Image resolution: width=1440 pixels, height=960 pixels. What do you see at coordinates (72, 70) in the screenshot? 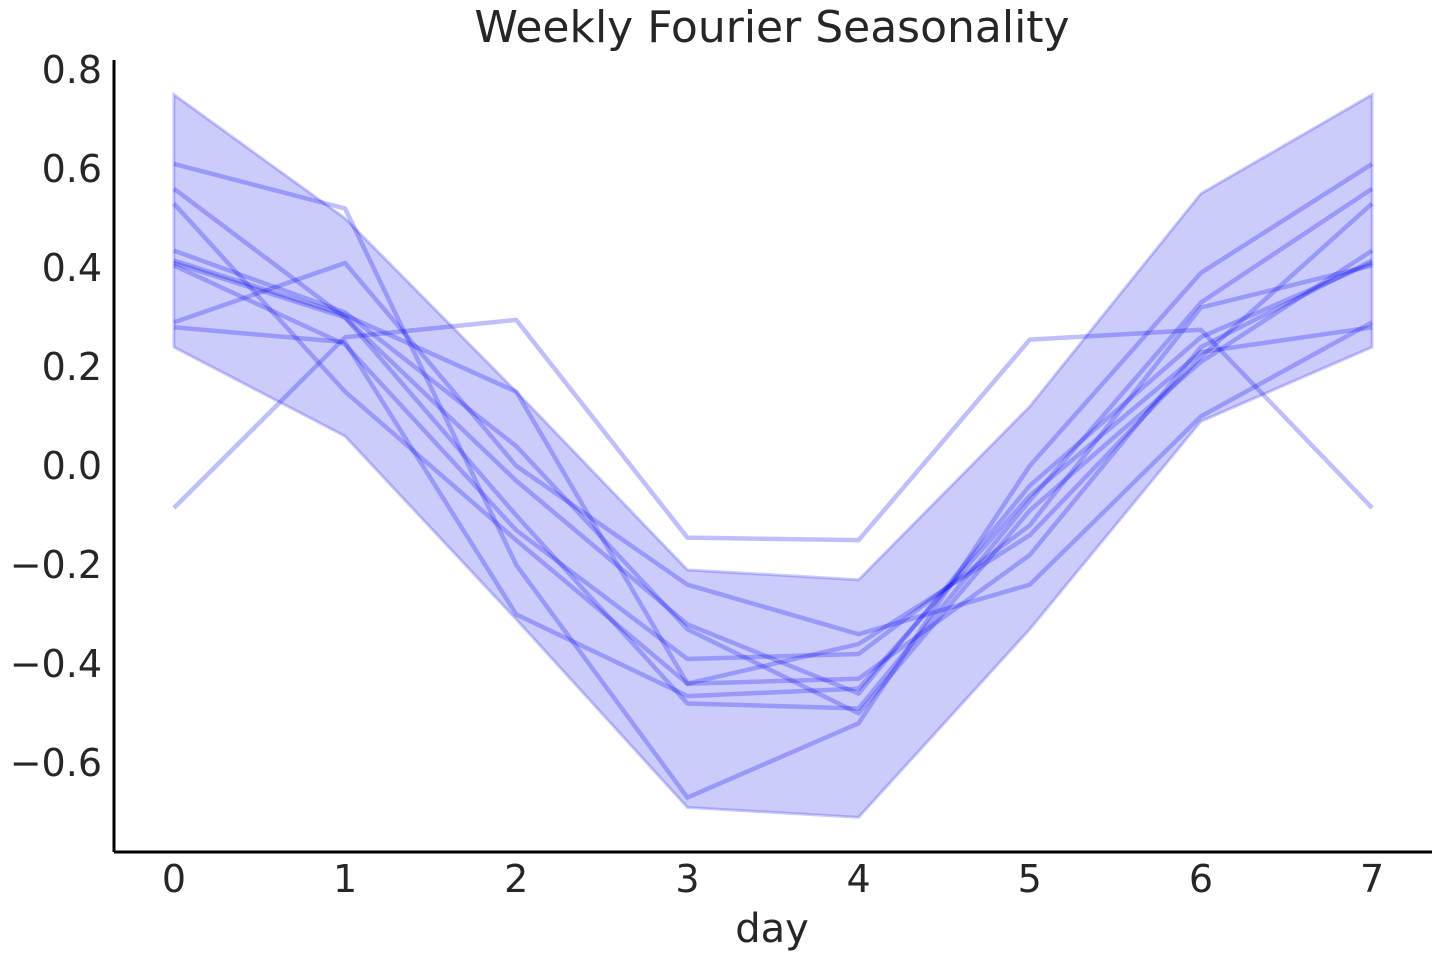
I see `y-tick-label: 0.8` at bounding box center [72, 70].